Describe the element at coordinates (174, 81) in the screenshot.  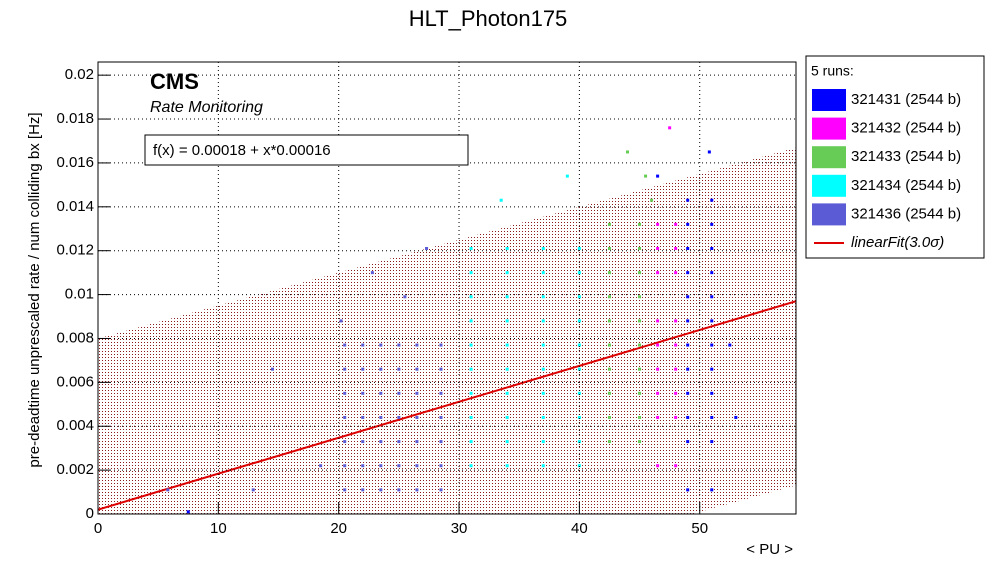
I see `experiment-label: CMS` at that location.